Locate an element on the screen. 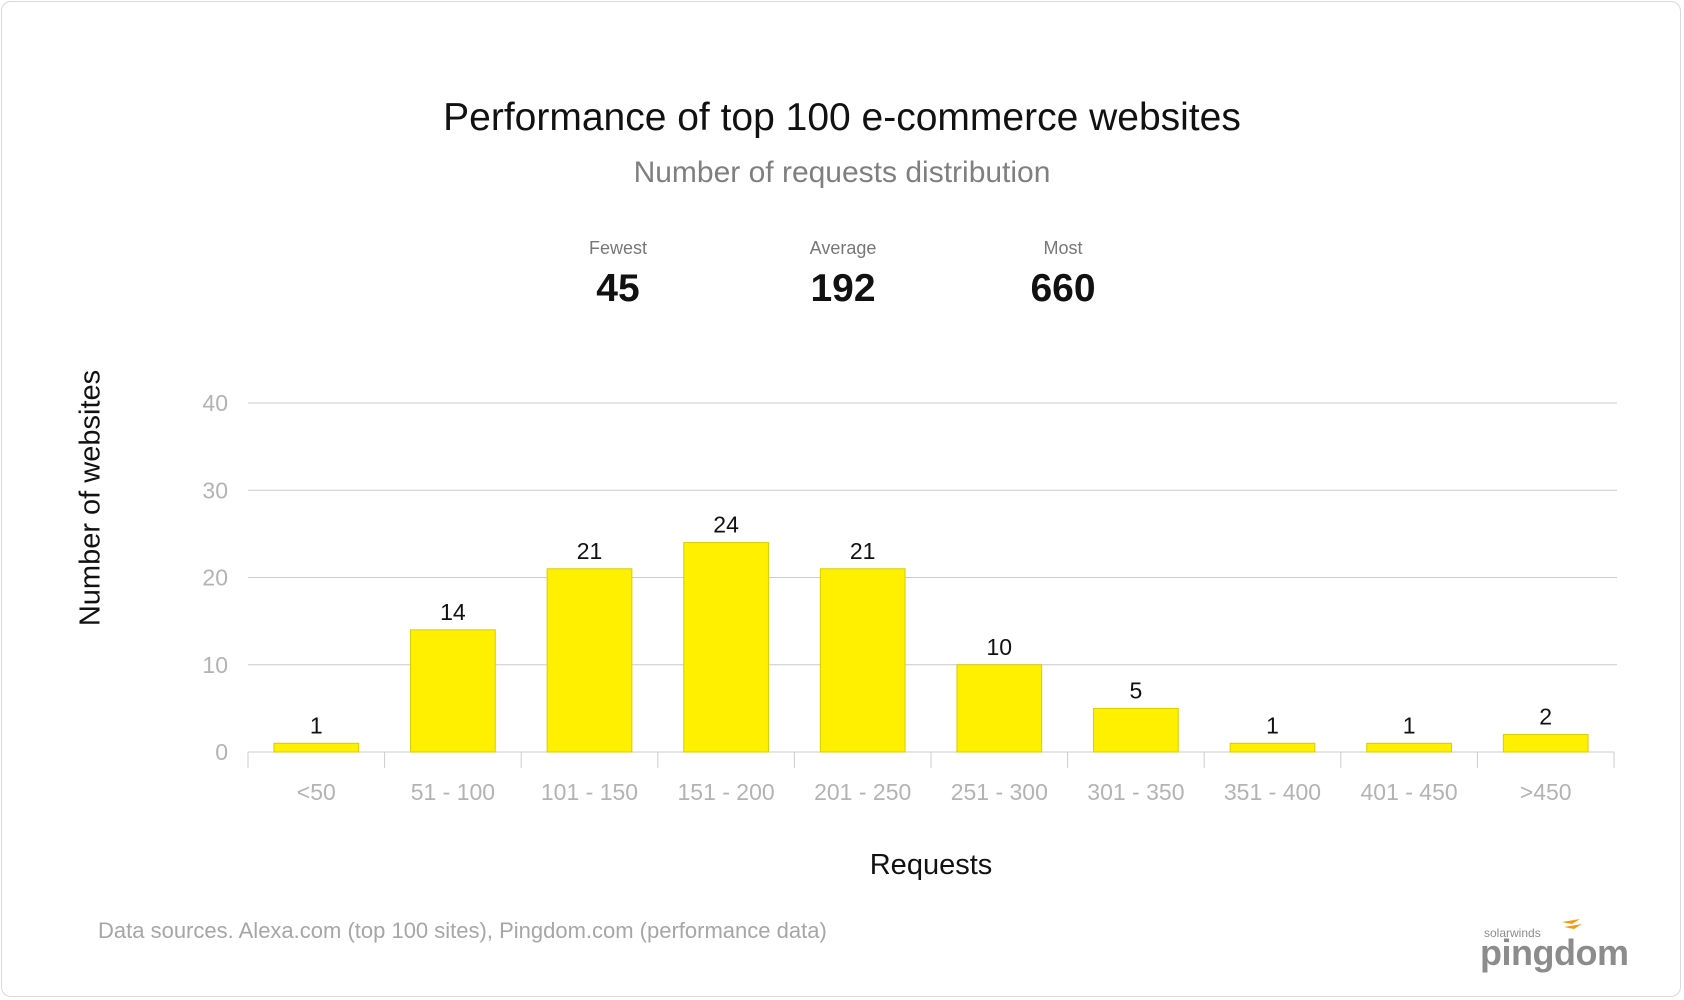 The width and height of the screenshot is (1684, 1000). stat-most: Most 660 is located at coordinates (1063, 274).